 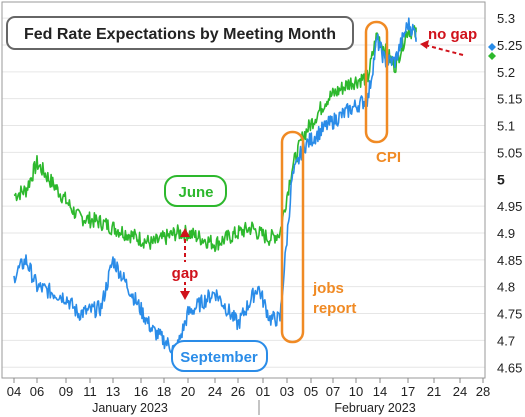 I want to click on y-tick-label: 4.65, so click(x=509, y=367).